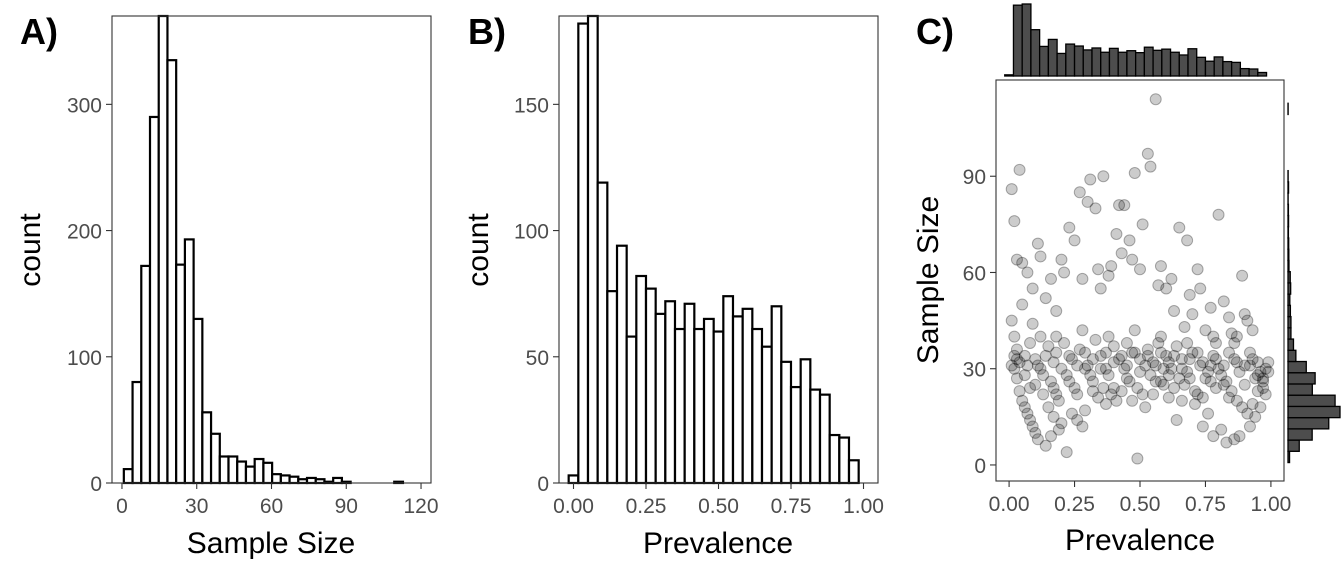  I want to click on panel-a-x-tick-label: 120, so click(421, 506).